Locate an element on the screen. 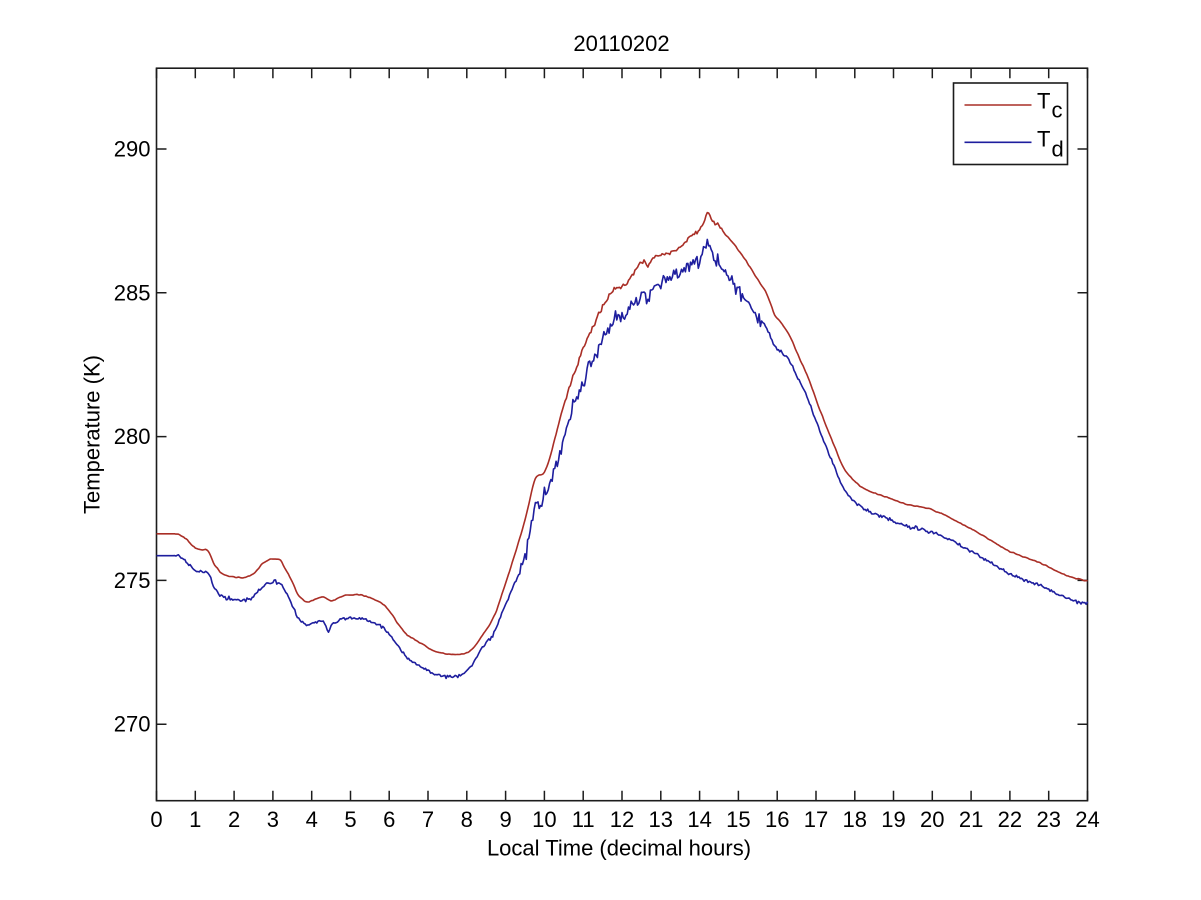  svg-text: 21 is located at coordinates (971, 819).